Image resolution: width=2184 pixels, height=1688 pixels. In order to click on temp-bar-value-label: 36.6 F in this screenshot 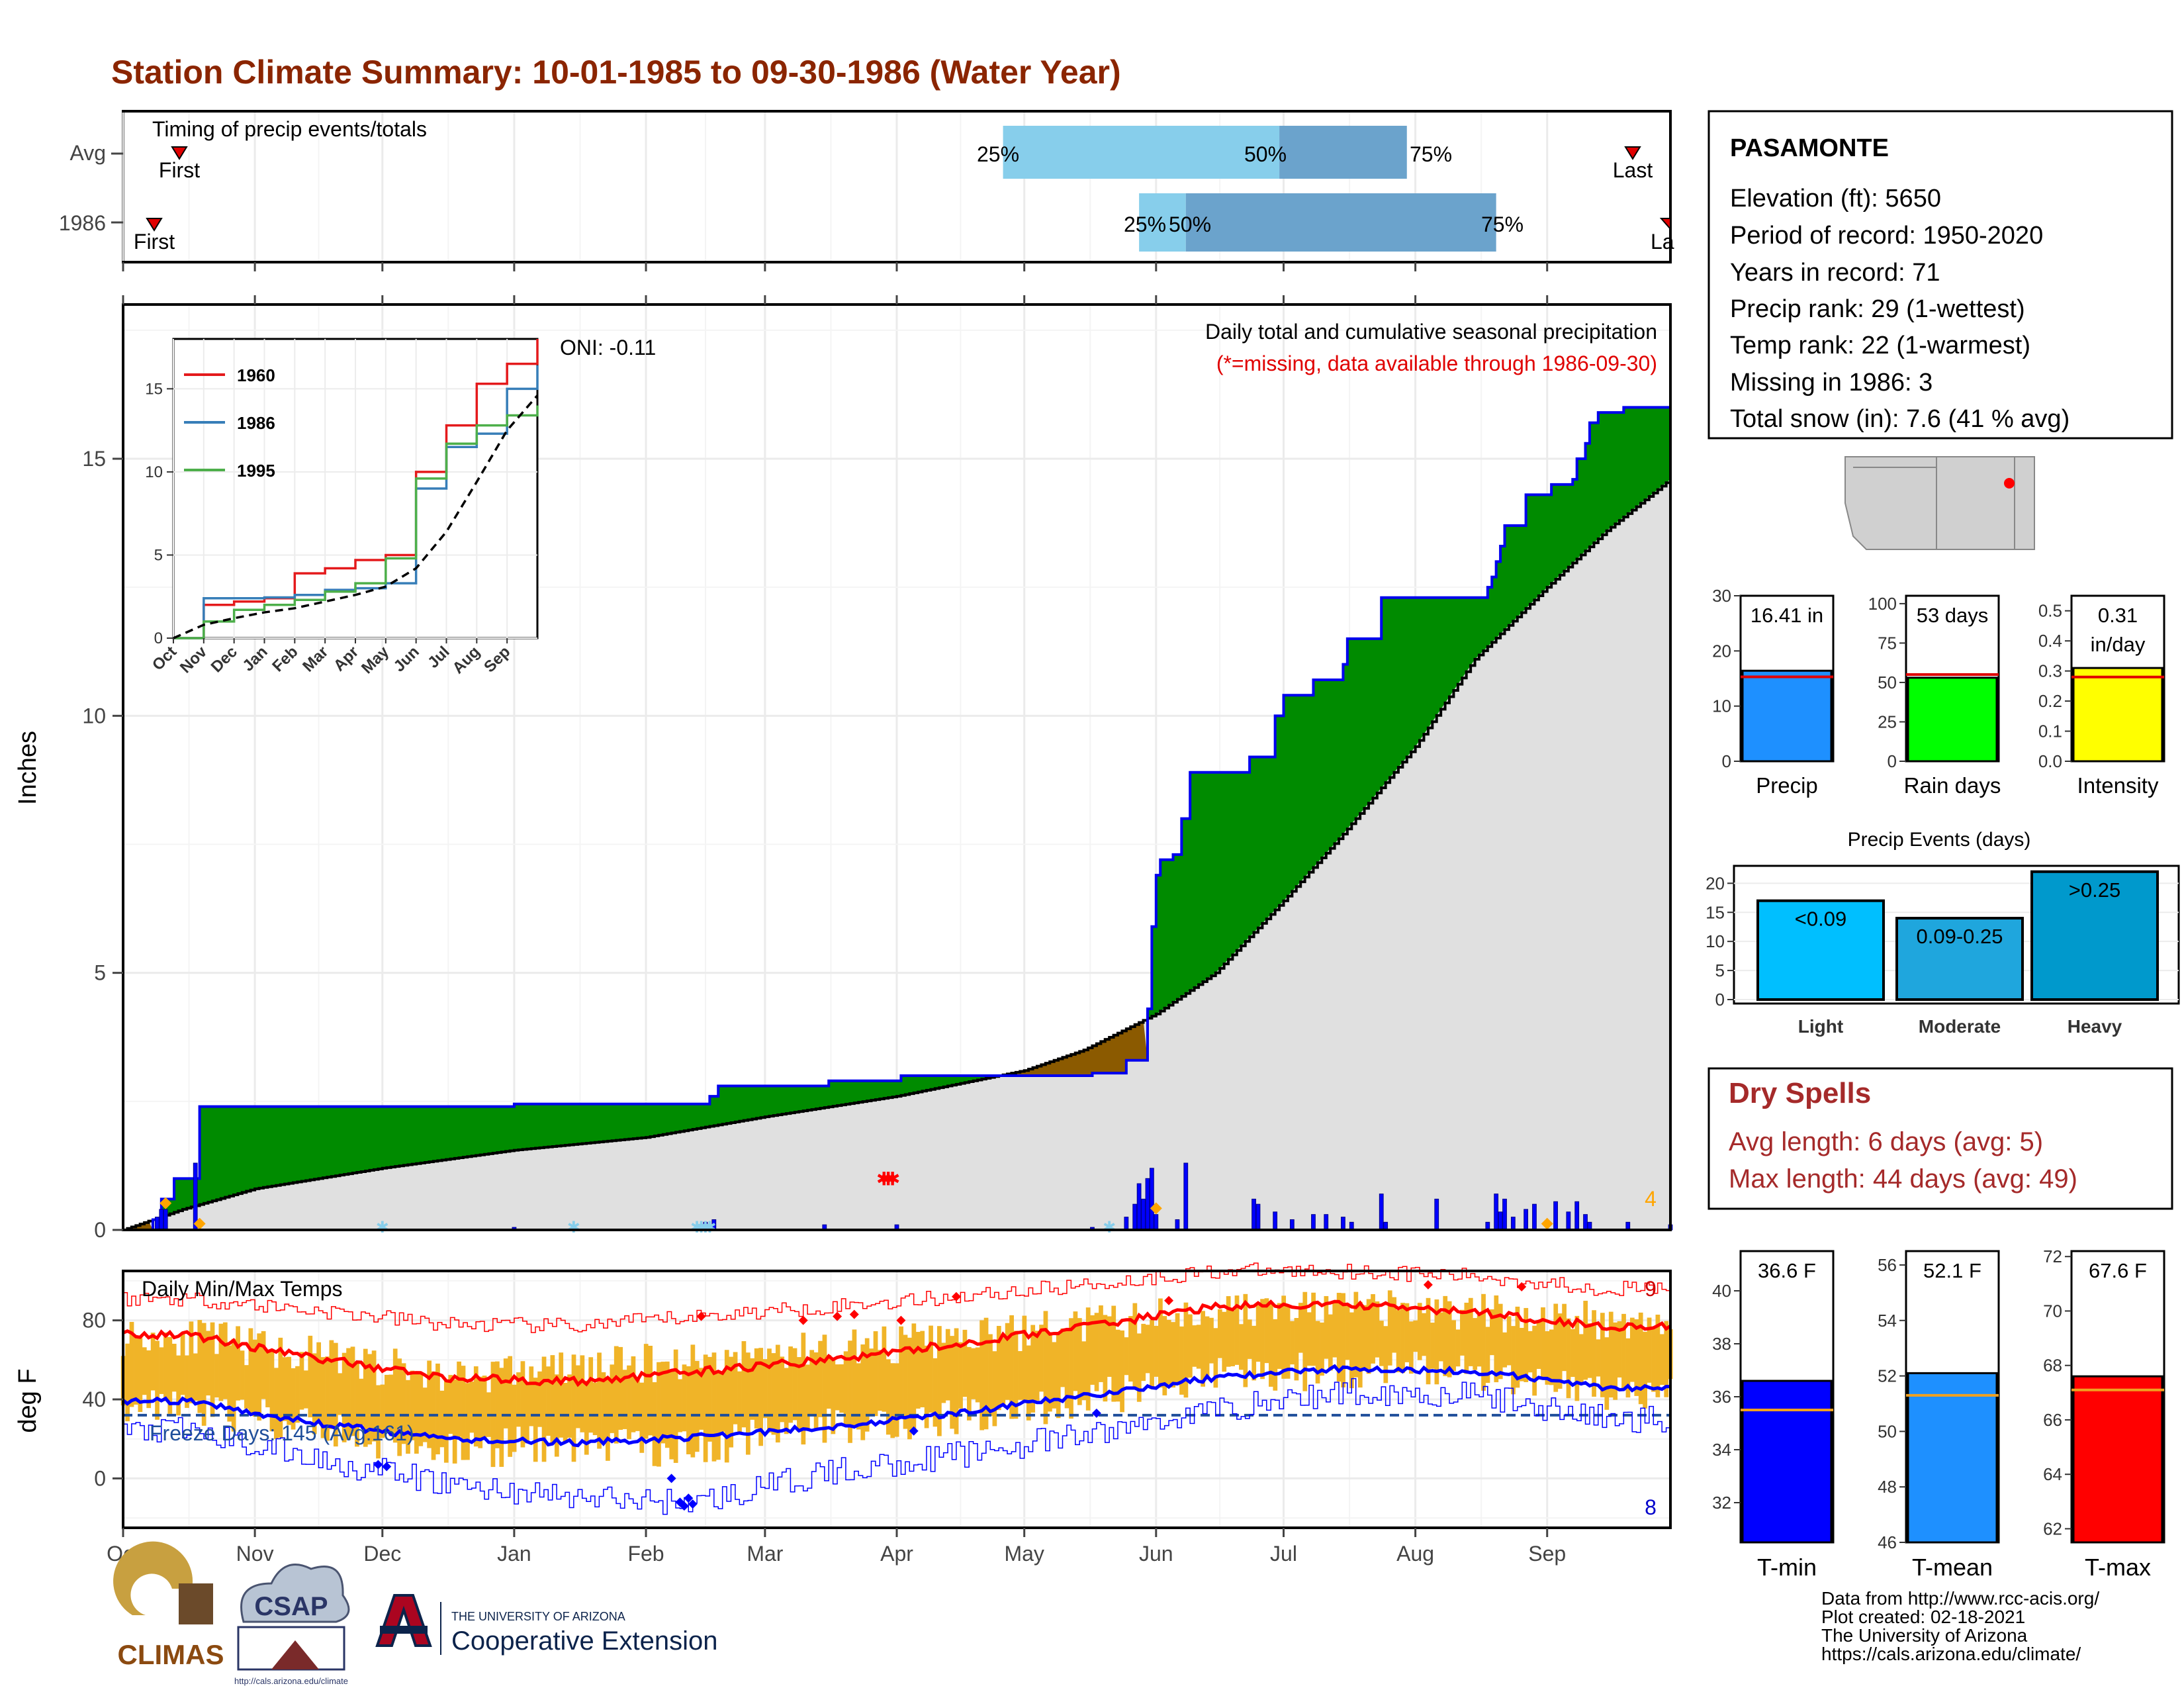, I will do `click(1787, 1270)`.